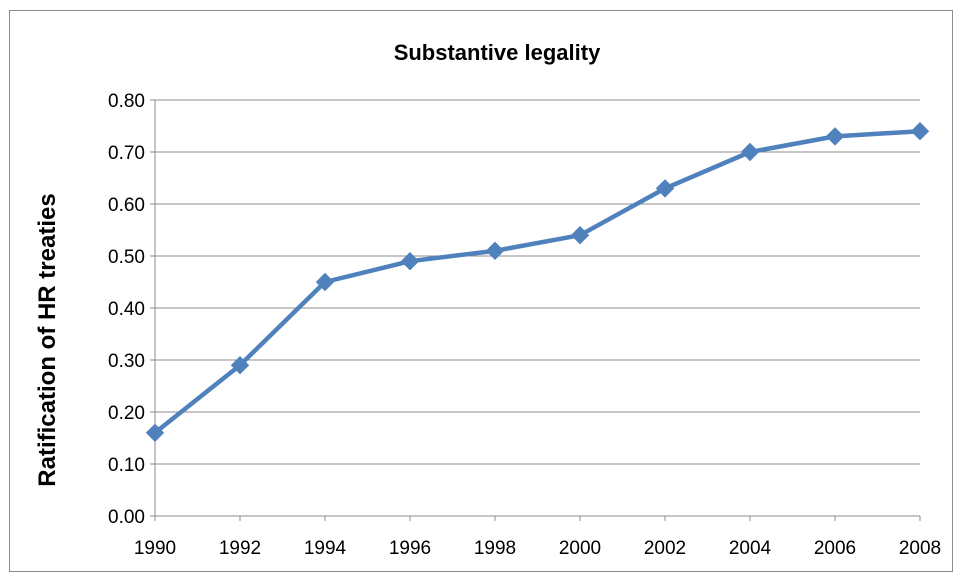  I want to click on x-tick-label: 1998, so click(495, 548).